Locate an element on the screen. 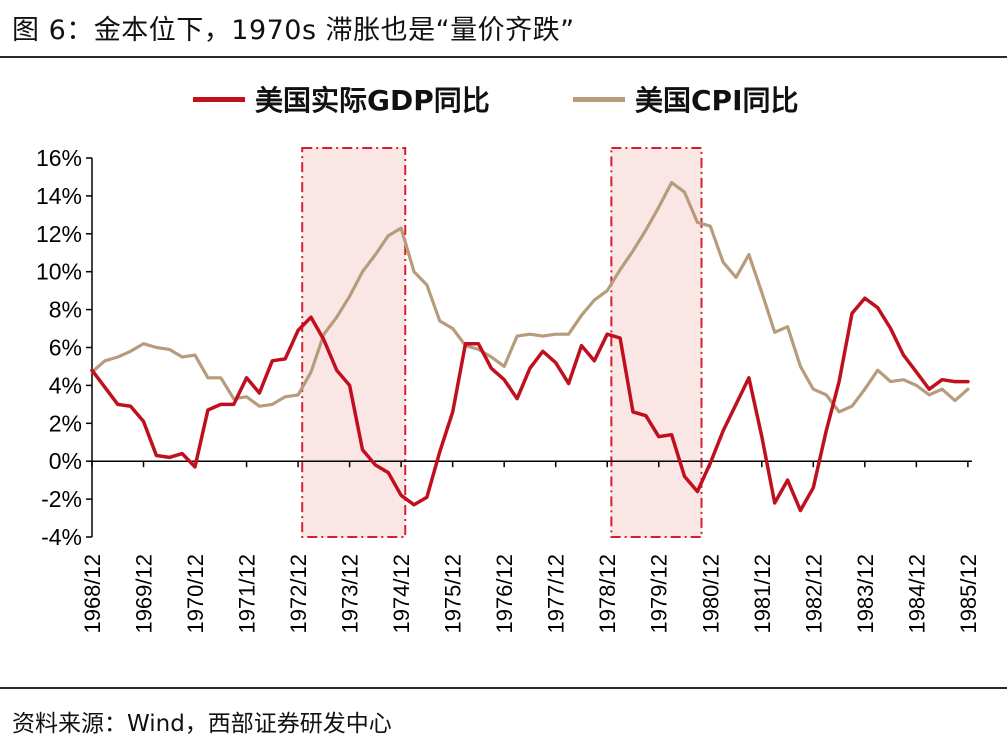 The width and height of the screenshot is (1007, 747). y-tick-label: -4% is located at coordinates (61, 537).